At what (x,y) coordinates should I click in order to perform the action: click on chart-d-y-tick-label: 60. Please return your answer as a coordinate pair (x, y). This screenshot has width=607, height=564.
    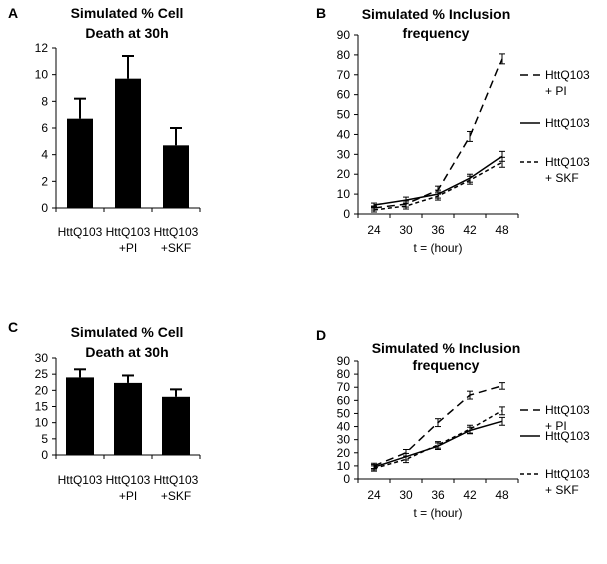
    Looking at the image, I should click on (344, 400).